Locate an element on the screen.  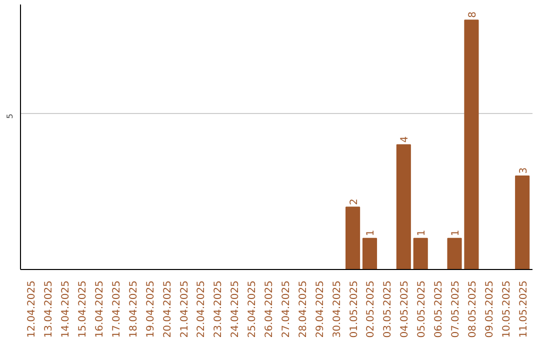
data-label: 4 is located at coordinates (405, 139).